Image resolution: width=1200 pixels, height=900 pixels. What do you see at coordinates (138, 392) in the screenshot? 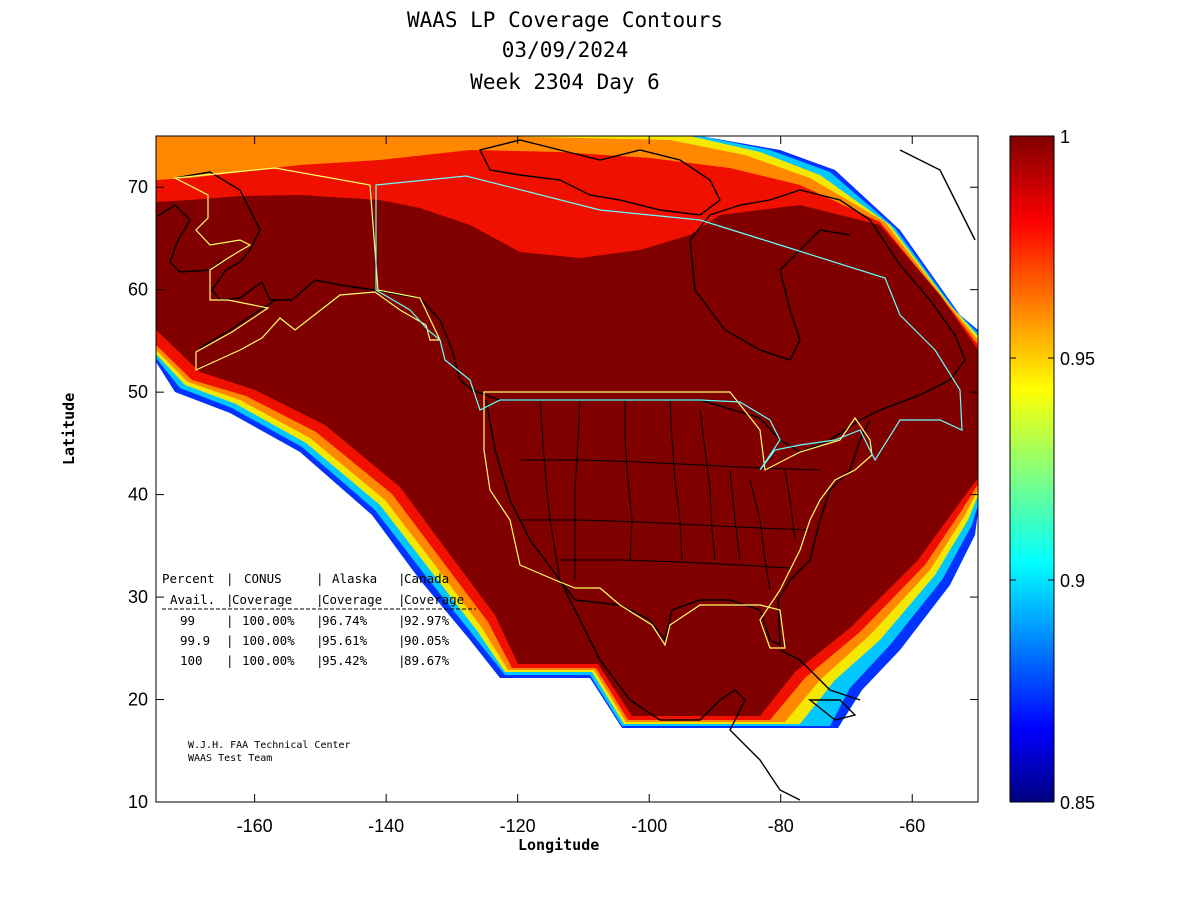
I see `y-tick-label: 50` at bounding box center [138, 392].